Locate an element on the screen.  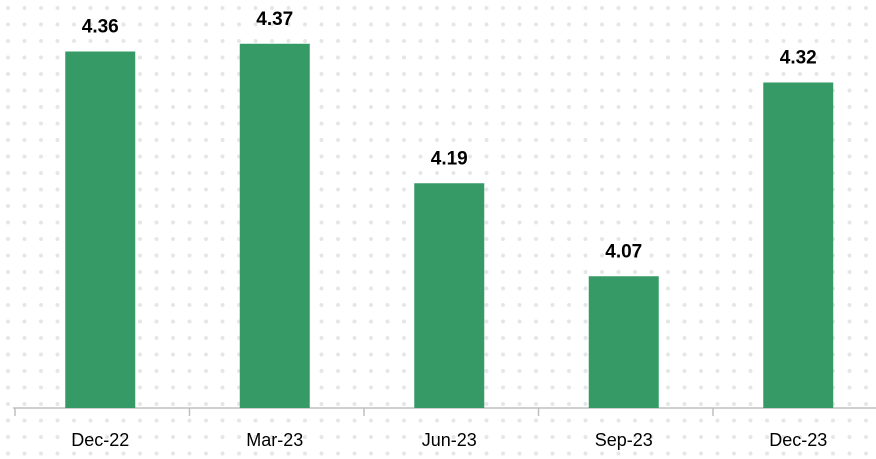
value-label: 4.36 is located at coordinates (100, 27).